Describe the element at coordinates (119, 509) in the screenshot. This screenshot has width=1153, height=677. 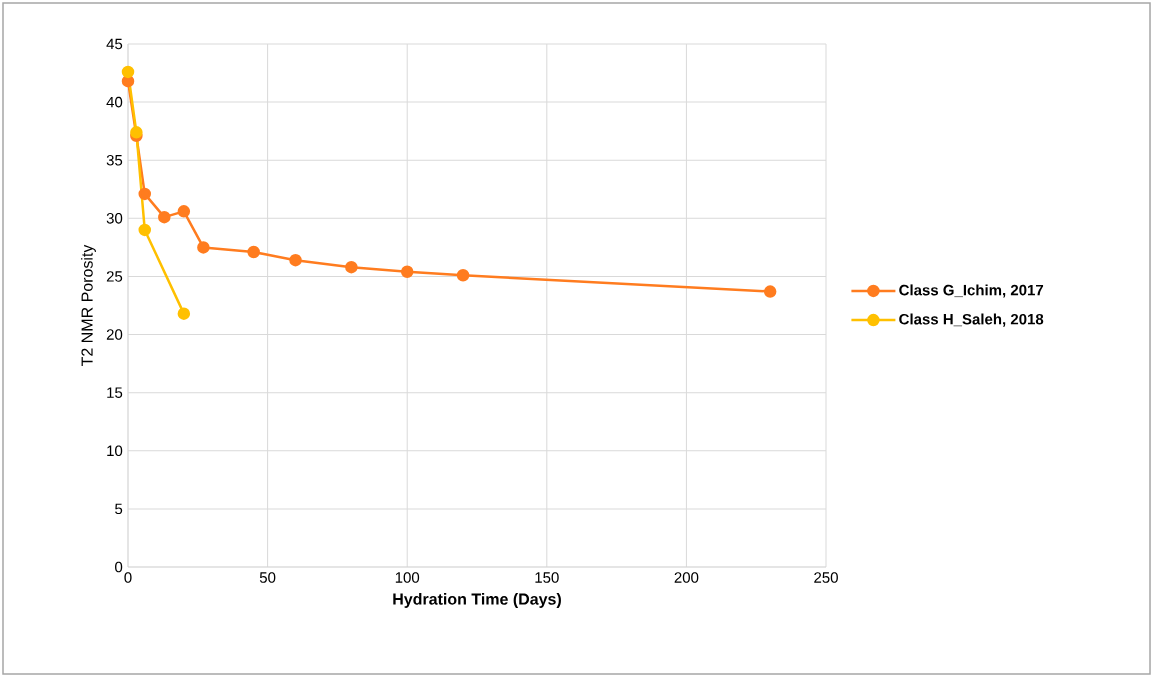
I see `y-tick-label: 5` at that location.